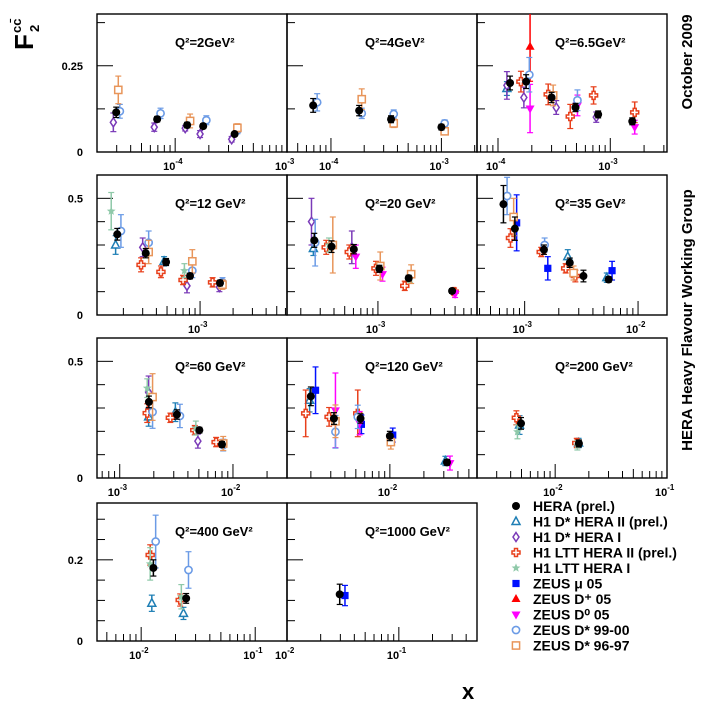 This screenshot has height=714, width=709. I want to click on panel-q2-label: Q²=4GeV², so click(395, 42).